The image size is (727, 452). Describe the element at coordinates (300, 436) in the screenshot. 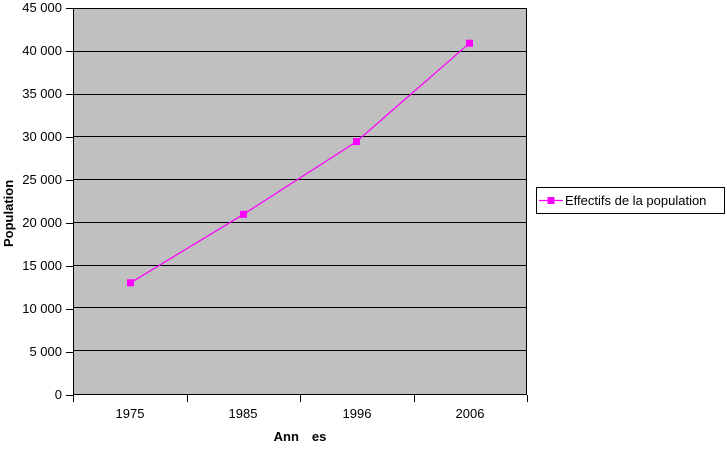

I see `x-axis-title: Ann es` at that location.